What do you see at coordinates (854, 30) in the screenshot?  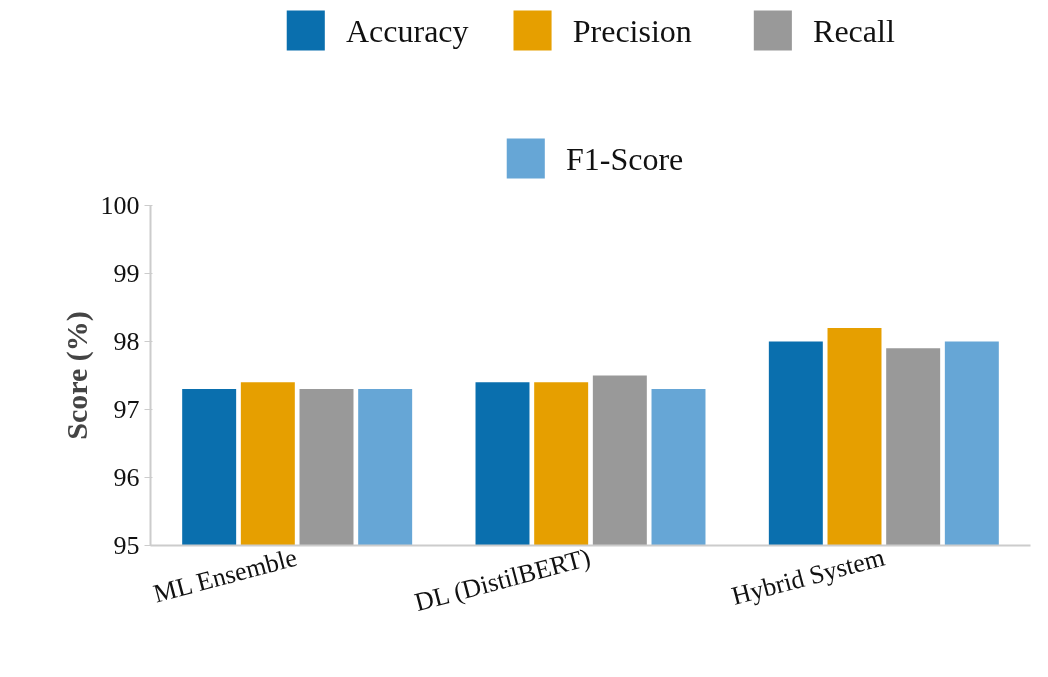 I see `legend-label: Recall` at bounding box center [854, 30].